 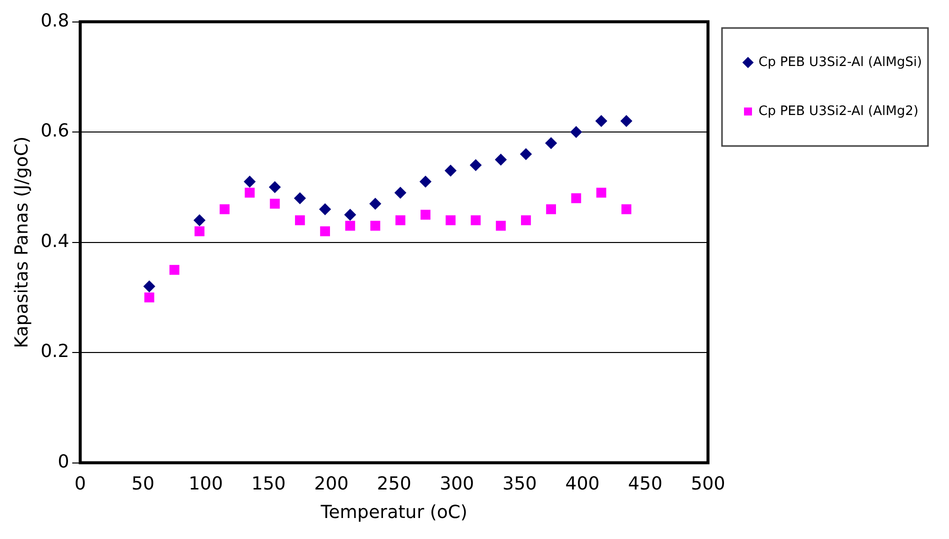 I want to click on y-tick-label: 0.4, so click(x=55, y=241).